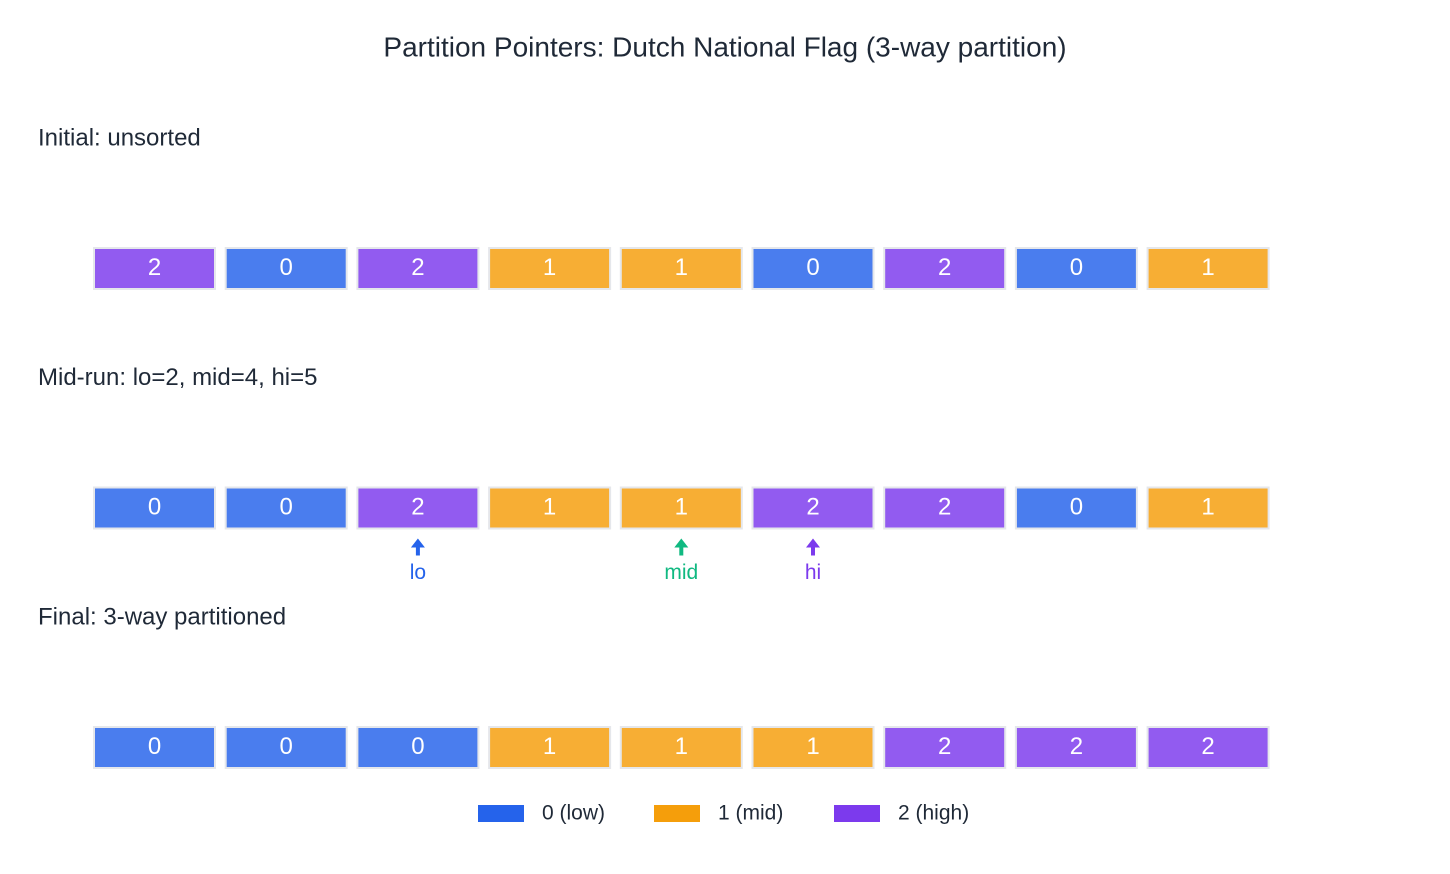 The width and height of the screenshot is (1450, 874). Describe the element at coordinates (813, 572) in the screenshot. I see `pointer-label: hi` at that location.